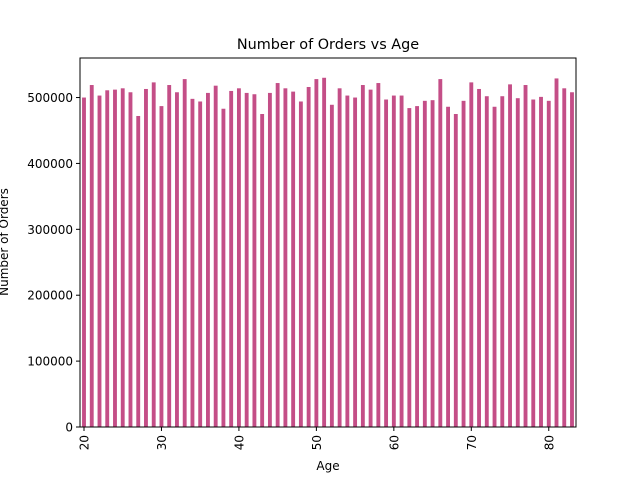  Describe the element at coordinates (394, 442) in the screenshot. I see `x-tick-label: 60` at that location.